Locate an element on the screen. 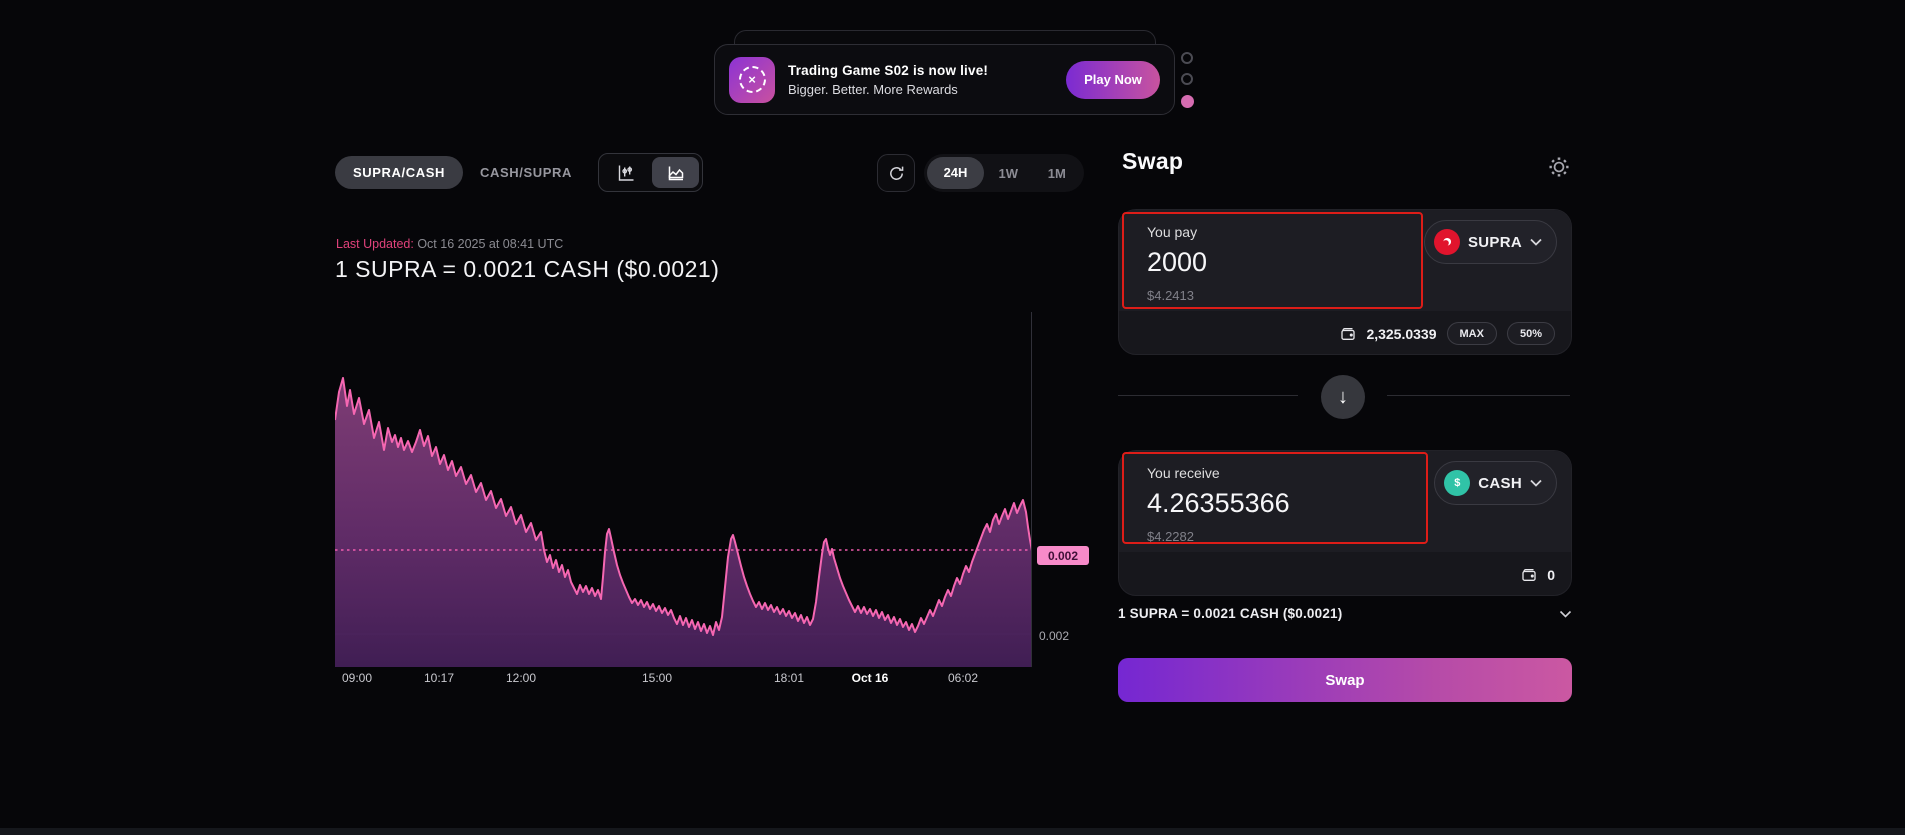 The height and width of the screenshot is (835, 1905). rate-summary-row: 1 SUPRA = 0.0021 CASH ($0.0021) is located at coordinates (1345, 613).